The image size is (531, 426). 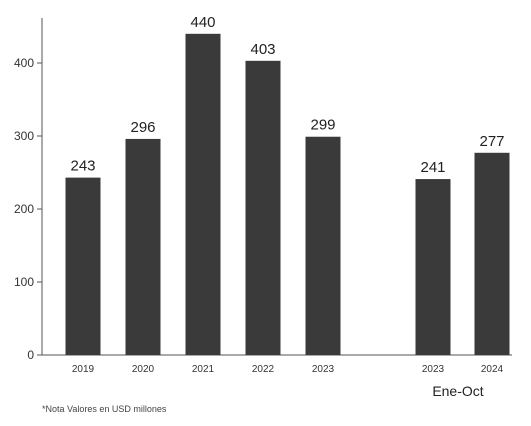 I want to click on bar-2021, so click(x=203, y=194).